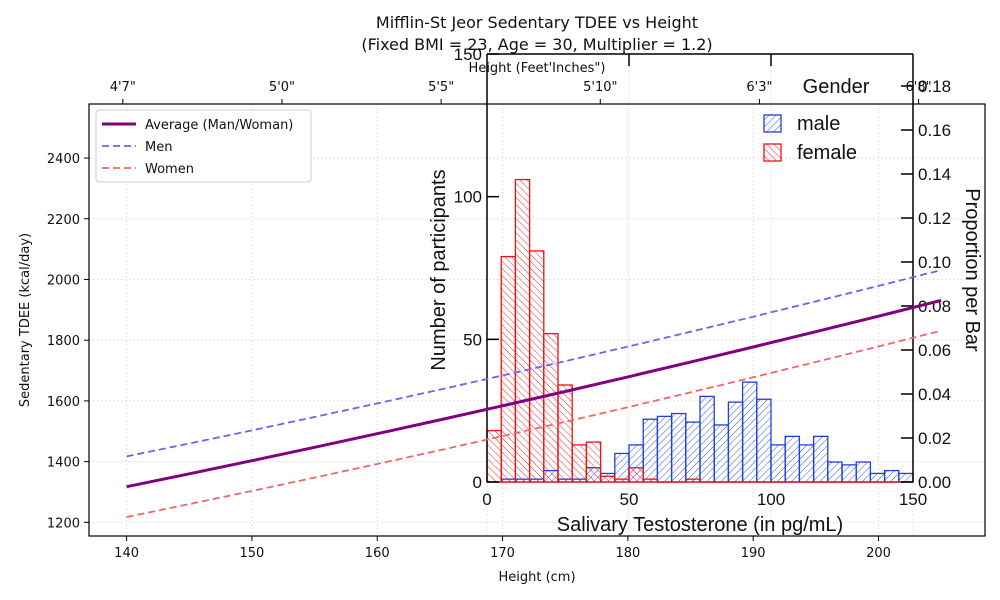 Image resolution: width=1000 pixels, height=600 pixels. I want to click on y-tick-label: 1800, so click(63, 341).